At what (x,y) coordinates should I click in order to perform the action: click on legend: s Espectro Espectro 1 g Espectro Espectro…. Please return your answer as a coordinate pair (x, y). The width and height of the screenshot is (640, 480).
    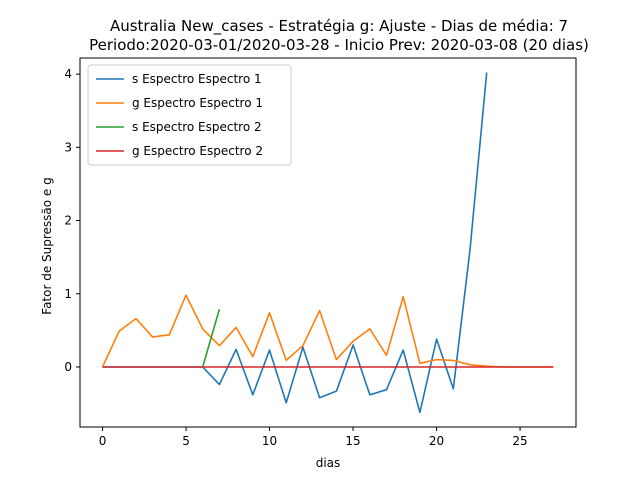
    Looking at the image, I should click on (189, 115).